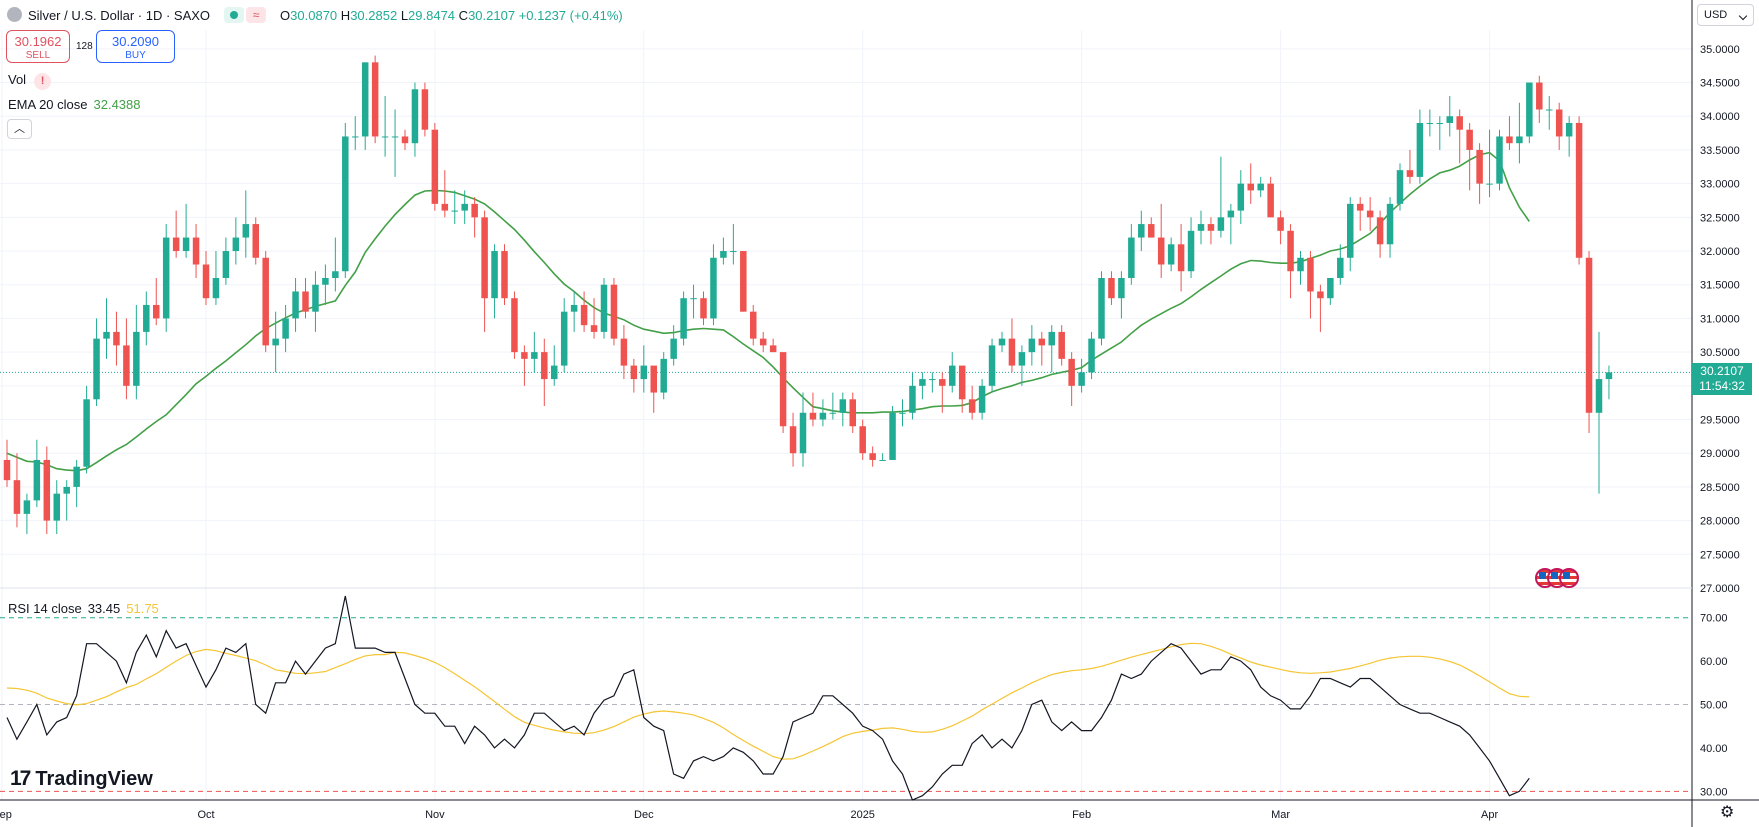 The image size is (1759, 827). I want to click on tradingview-logo: 17 TradingView, so click(81, 779).